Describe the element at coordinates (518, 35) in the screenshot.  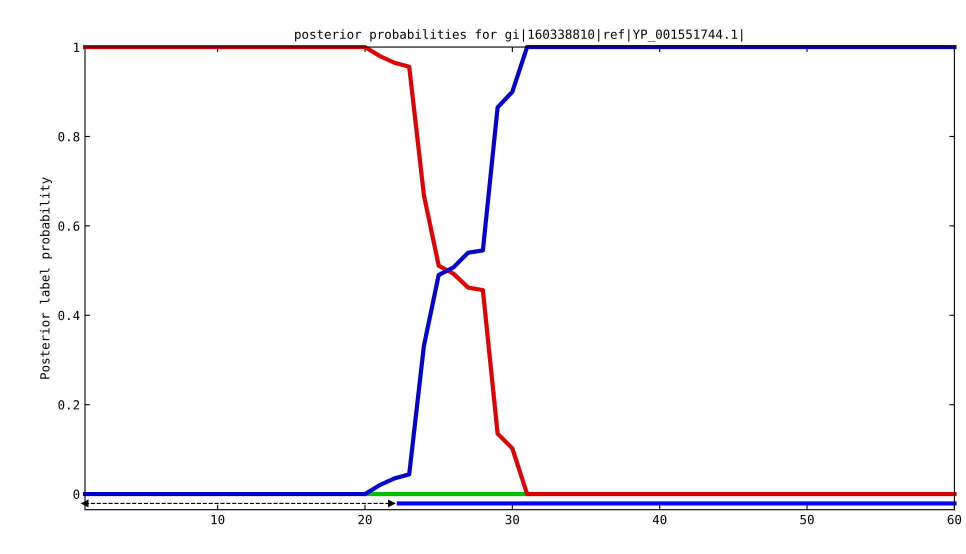
I see `chart-title: posterior probabilities for gi|160338810|ref|YP_001551744.1|` at that location.